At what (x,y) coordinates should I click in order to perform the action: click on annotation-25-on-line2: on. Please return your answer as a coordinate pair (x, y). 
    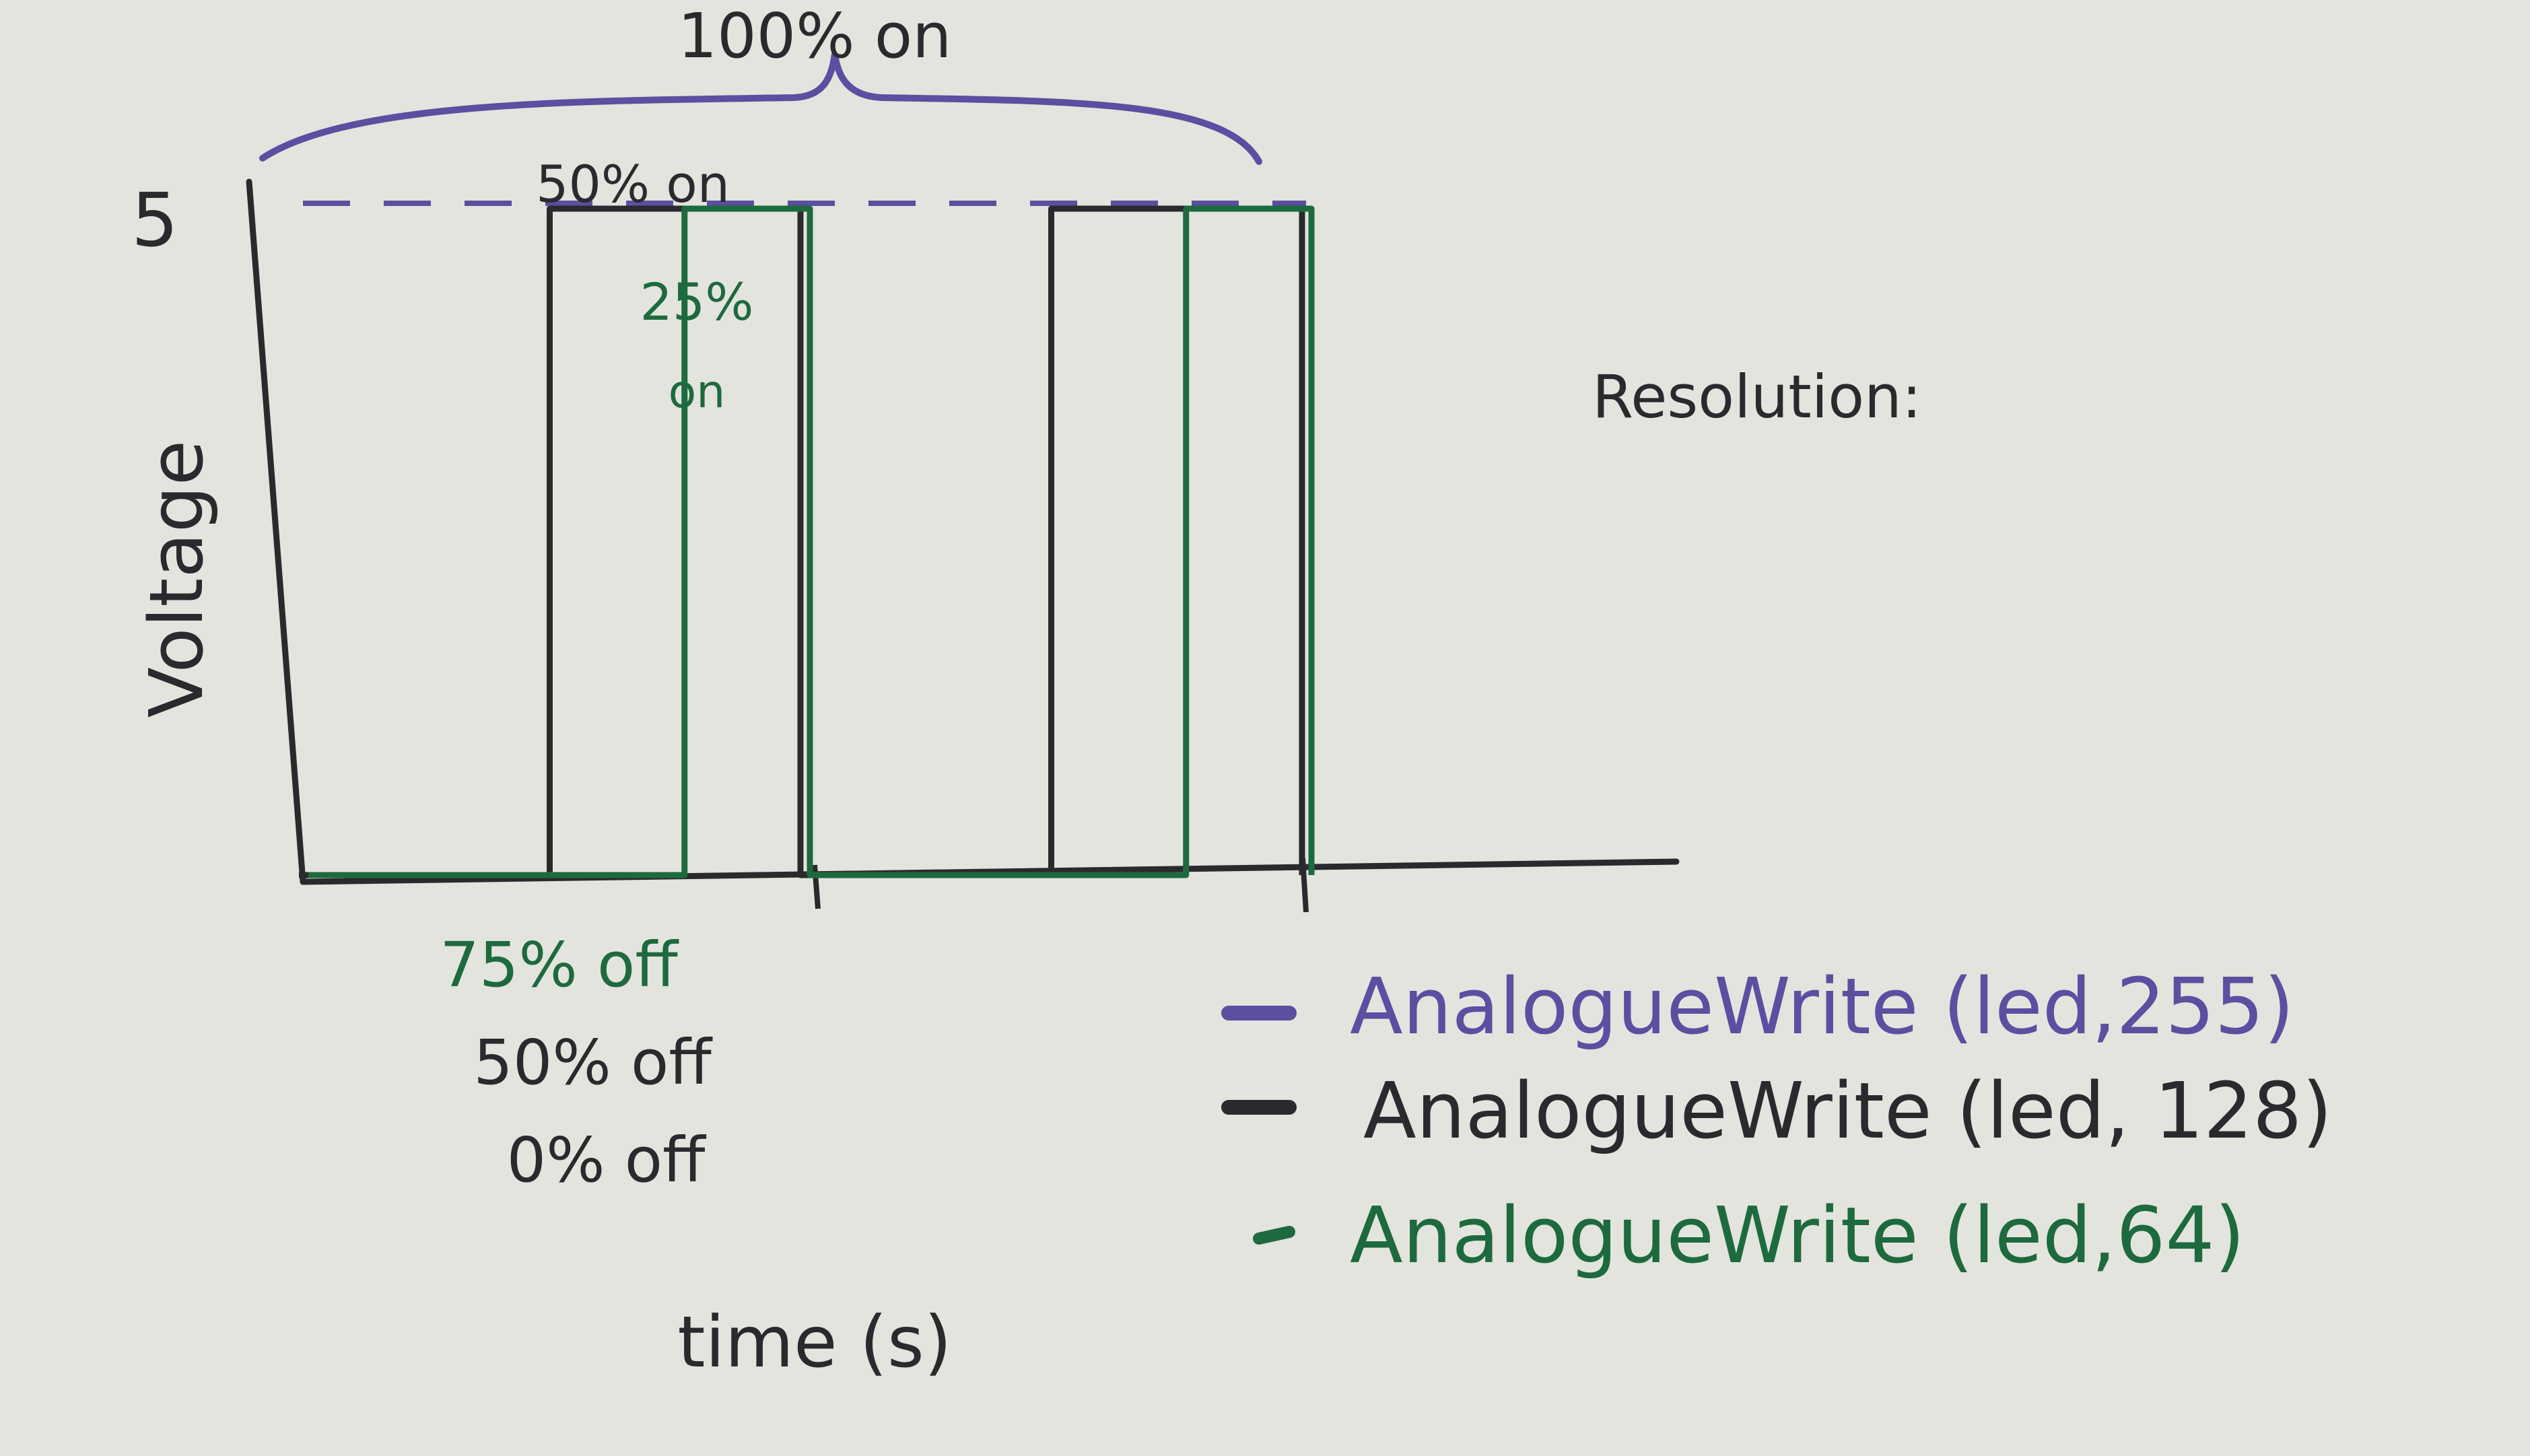
    Looking at the image, I should click on (697, 393).